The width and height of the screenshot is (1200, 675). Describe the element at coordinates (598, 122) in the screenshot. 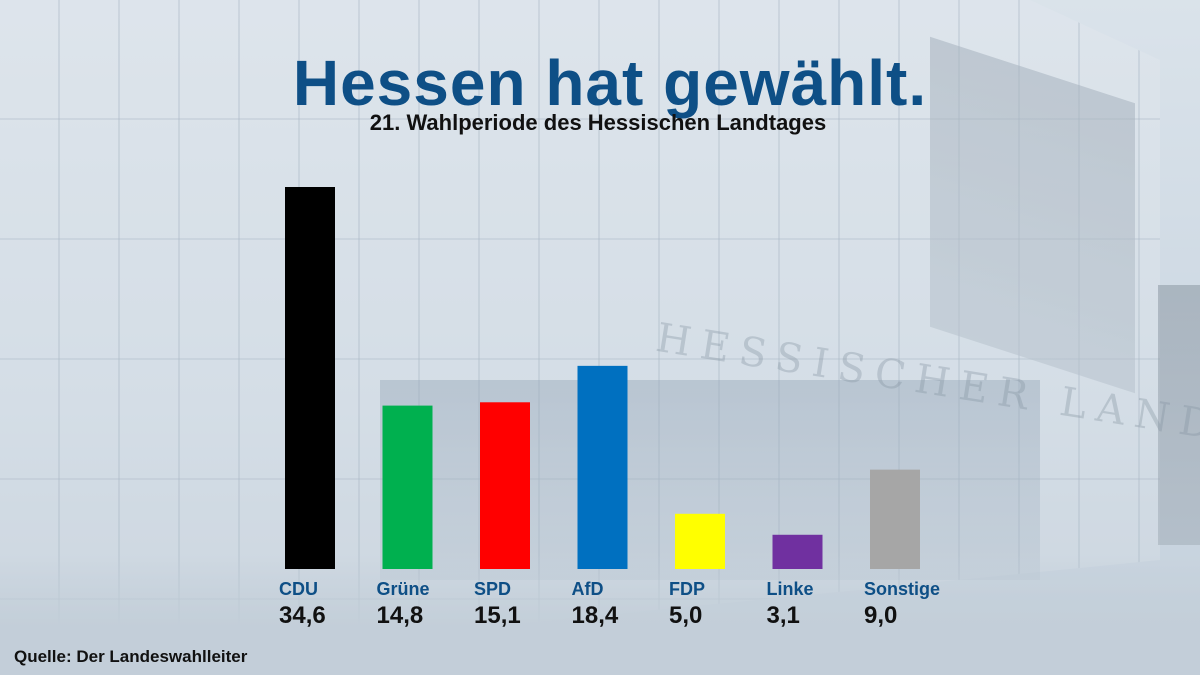

I see `chart-subtitle: 21. Wahlperiode des Hessischen Landtages` at that location.